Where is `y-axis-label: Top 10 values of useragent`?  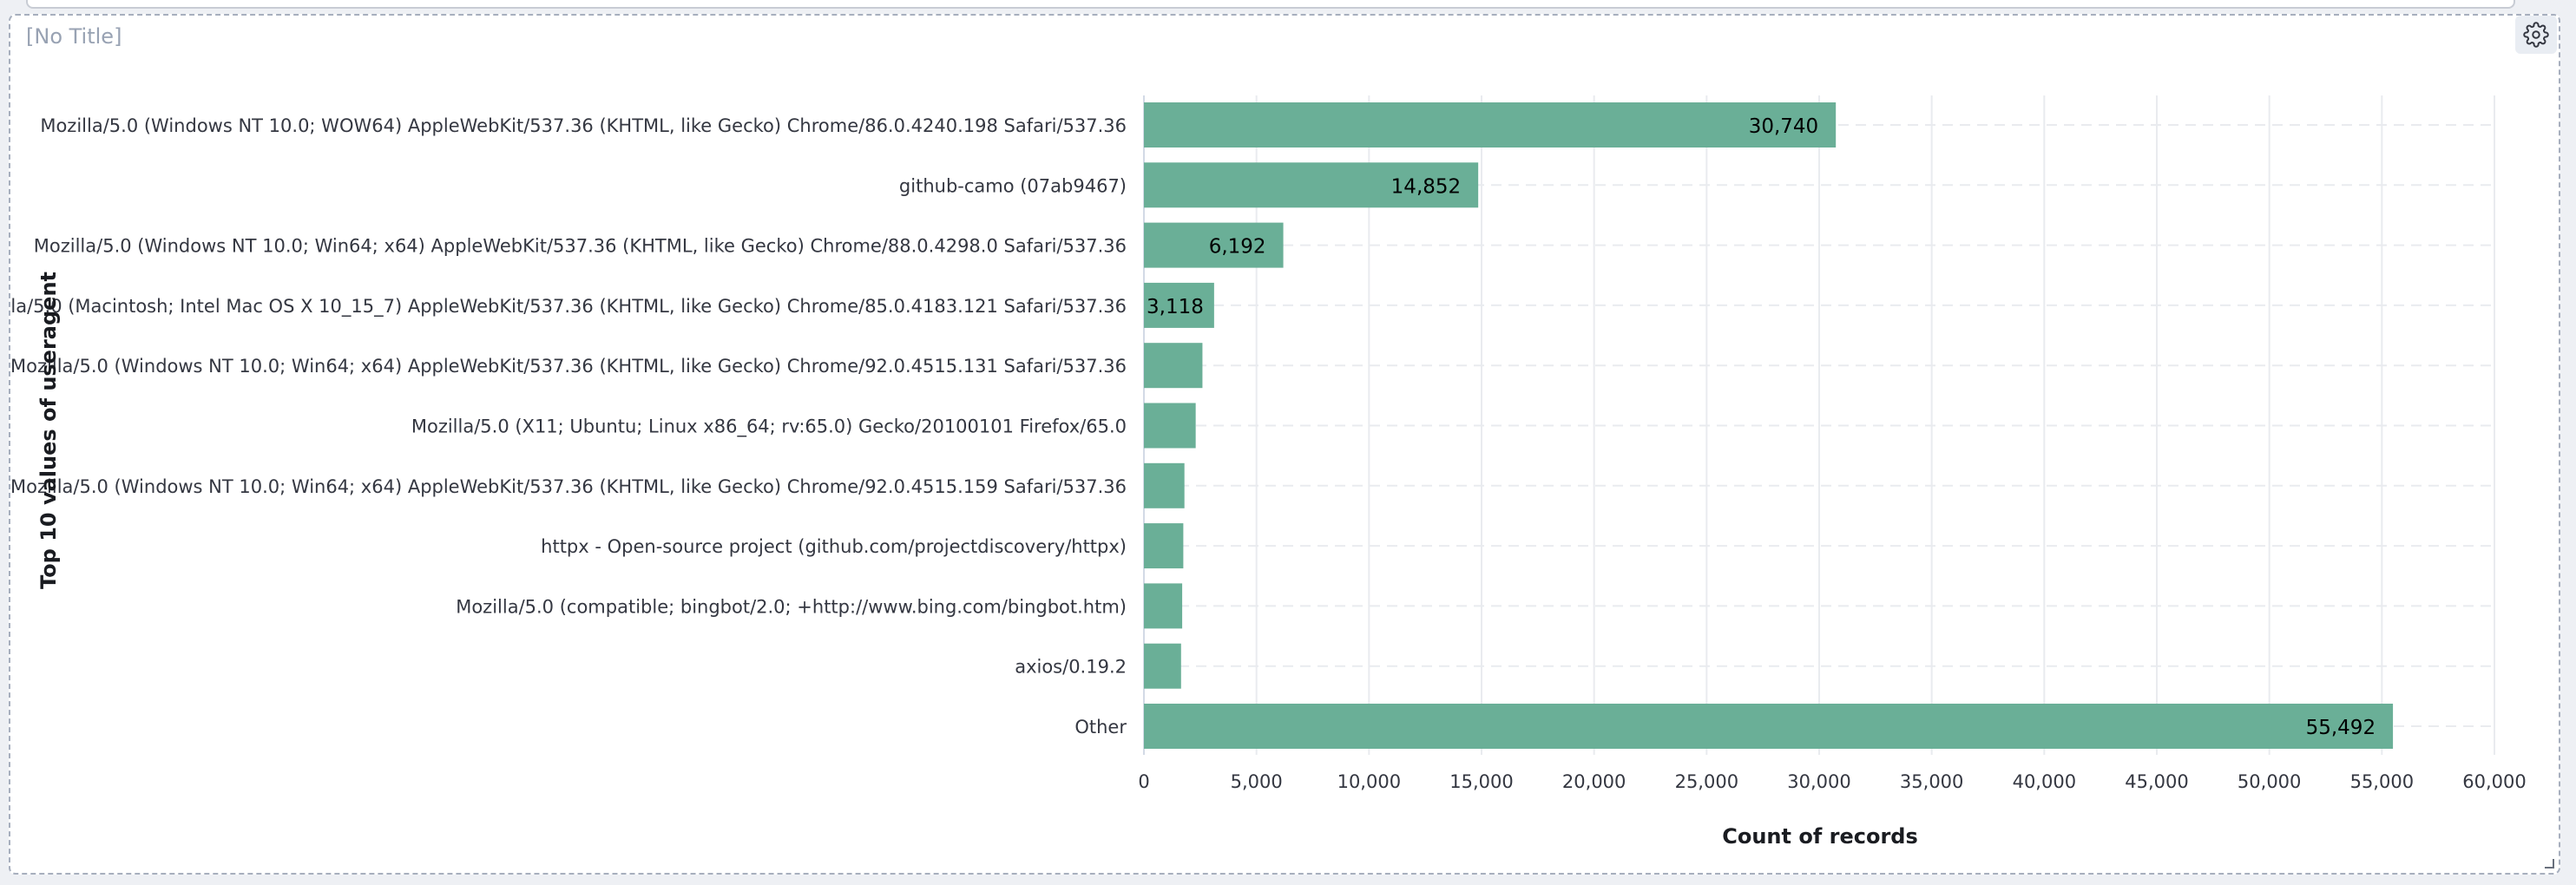 y-axis-label: Top 10 values of useragent is located at coordinates (48, 430).